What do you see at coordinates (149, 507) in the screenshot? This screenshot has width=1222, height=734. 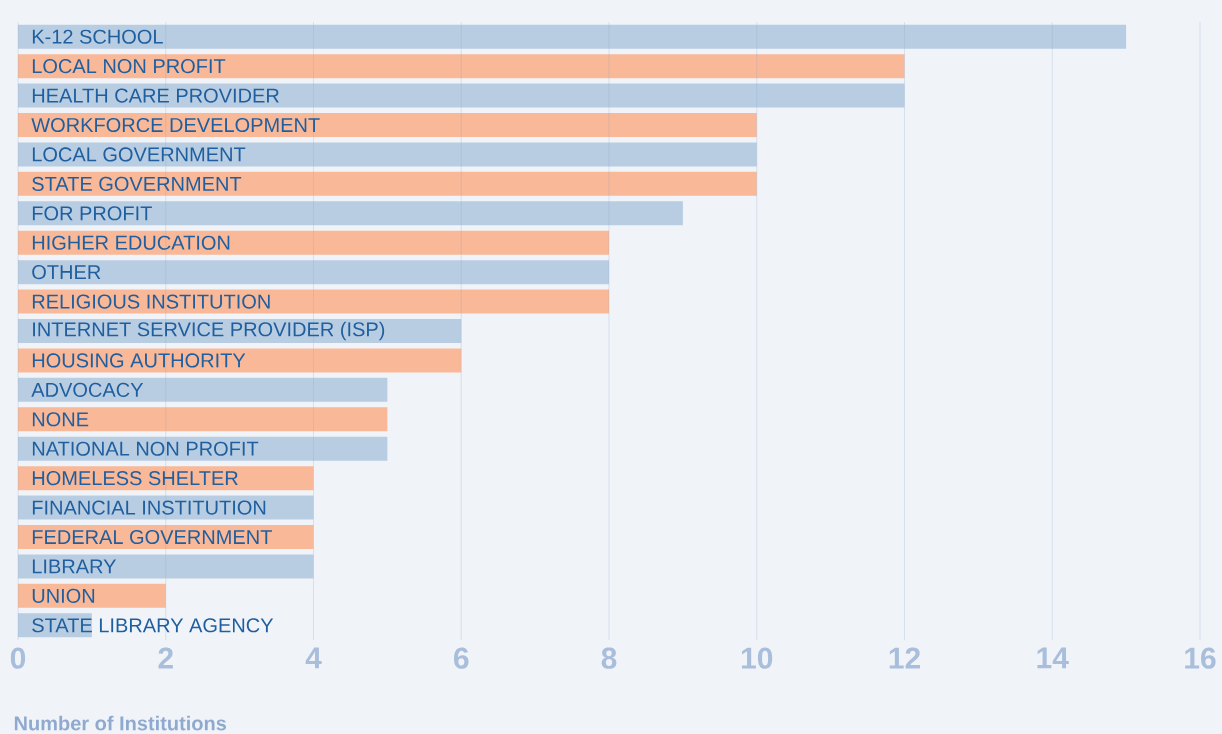 I see `y-tick-label: FINANCIAL INSTITUTION` at bounding box center [149, 507].